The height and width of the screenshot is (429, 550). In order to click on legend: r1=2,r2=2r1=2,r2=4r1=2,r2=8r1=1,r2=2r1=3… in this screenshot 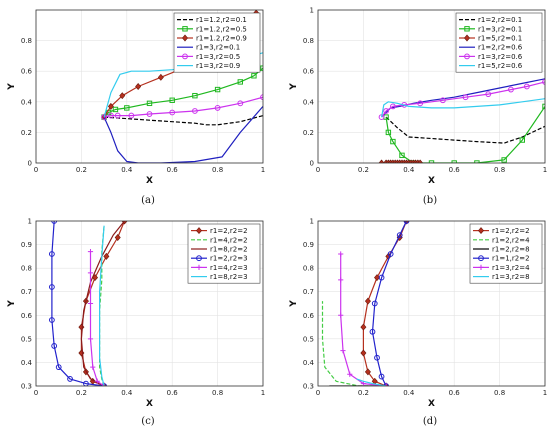, I will do `click(506, 253)`.